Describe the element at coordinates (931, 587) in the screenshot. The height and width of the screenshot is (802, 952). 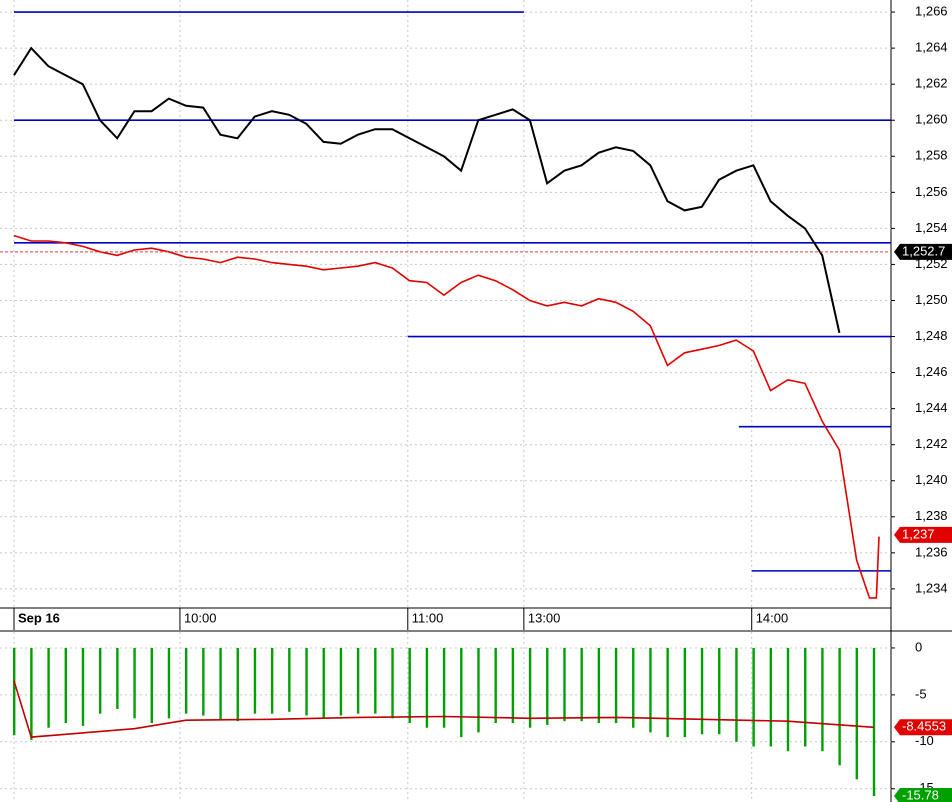
I see `y-tick-label: 1,234` at that location.